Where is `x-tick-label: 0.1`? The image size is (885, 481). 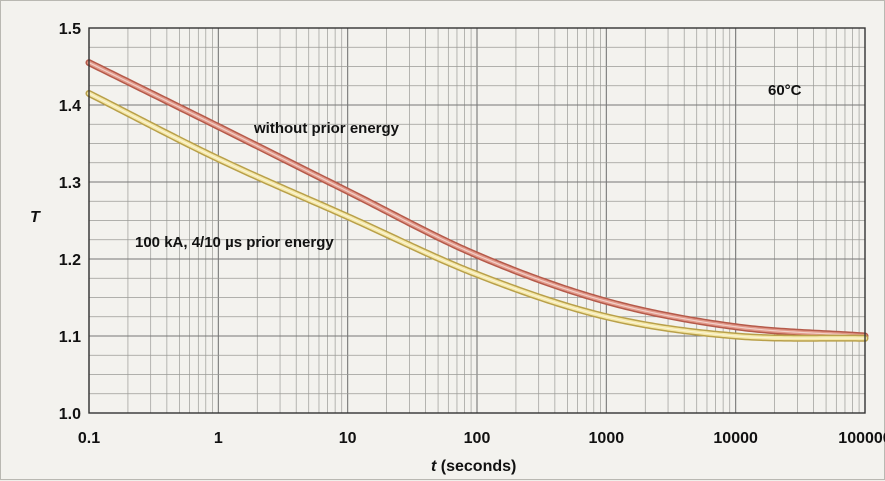
x-tick-label: 0.1 is located at coordinates (89, 438).